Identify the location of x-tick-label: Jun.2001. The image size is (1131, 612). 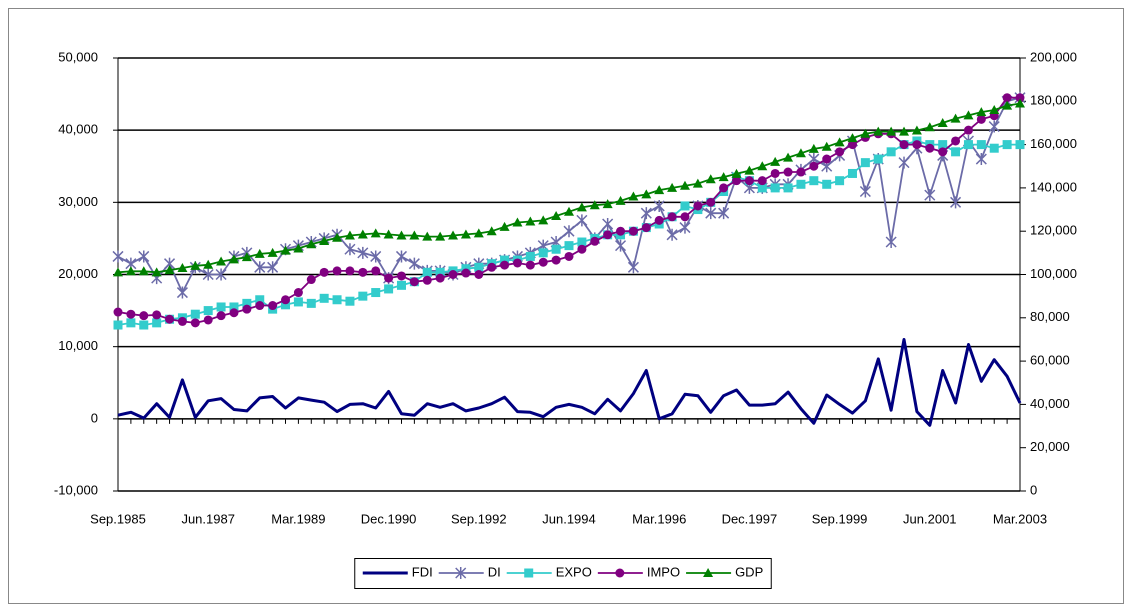
(930, 518).